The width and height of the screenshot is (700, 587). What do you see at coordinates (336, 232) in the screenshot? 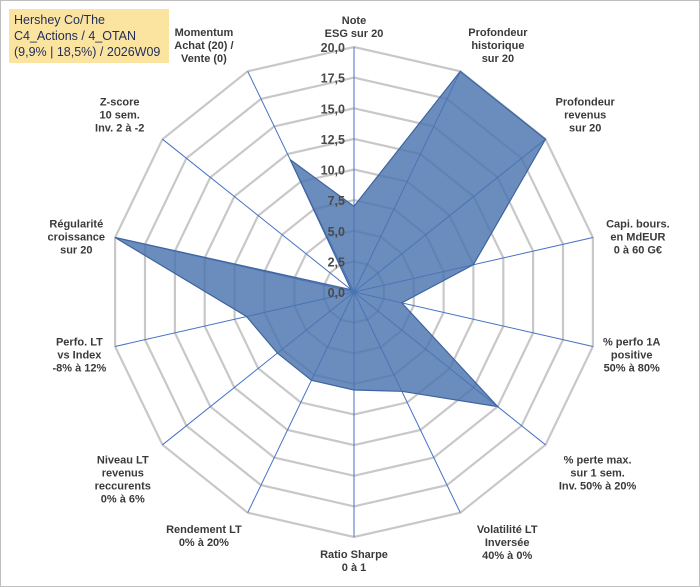
I see `tick-label: 5,0` at bounding box center [336, 232].